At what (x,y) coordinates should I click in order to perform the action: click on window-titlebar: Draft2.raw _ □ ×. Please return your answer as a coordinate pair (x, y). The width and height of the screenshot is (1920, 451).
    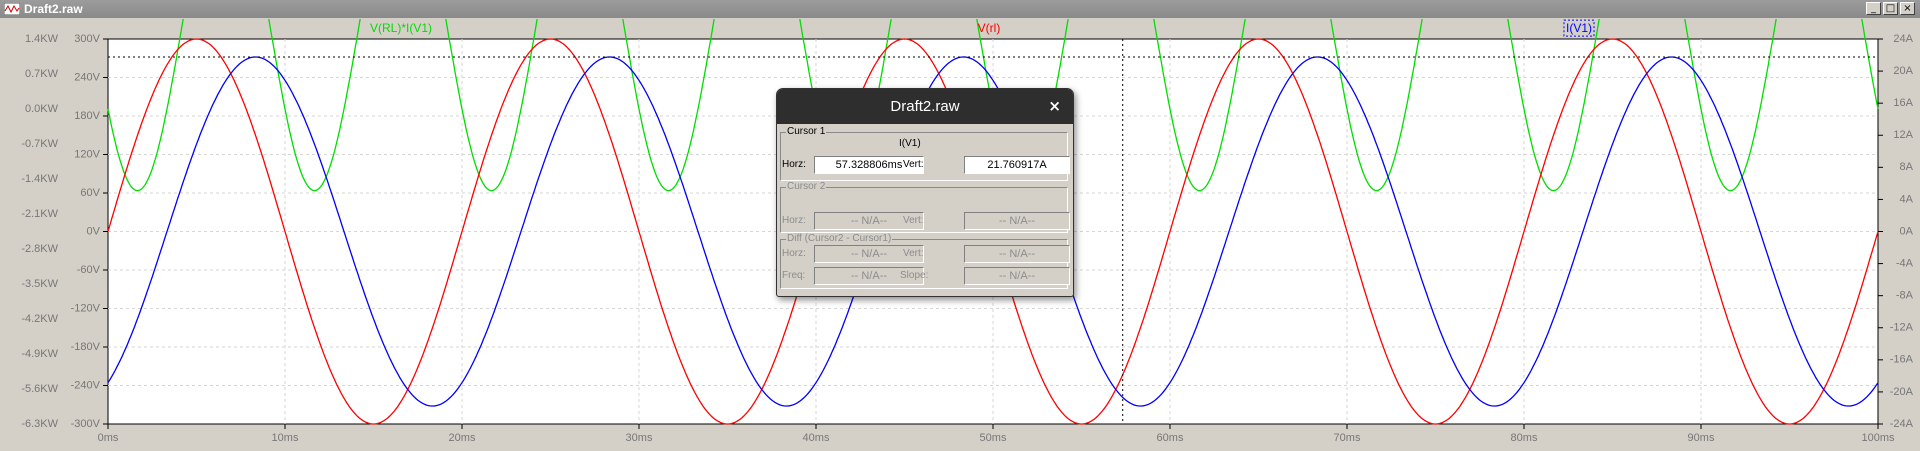
    Looking at the image, I should click on (960, 9).